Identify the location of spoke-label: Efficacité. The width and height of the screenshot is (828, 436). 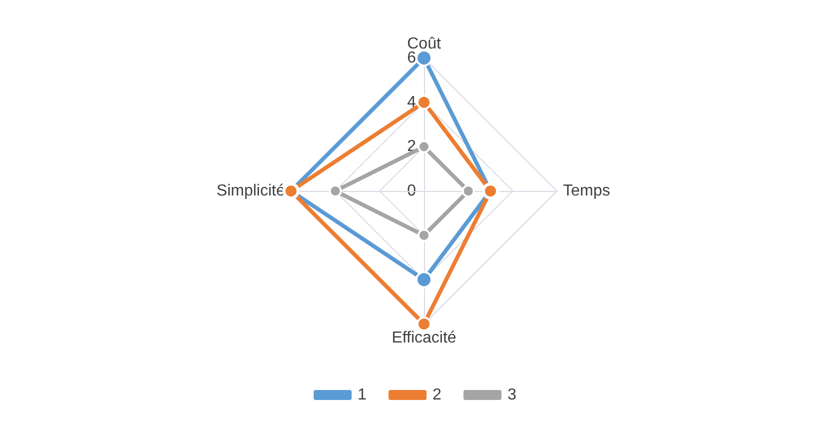
(424, 338).